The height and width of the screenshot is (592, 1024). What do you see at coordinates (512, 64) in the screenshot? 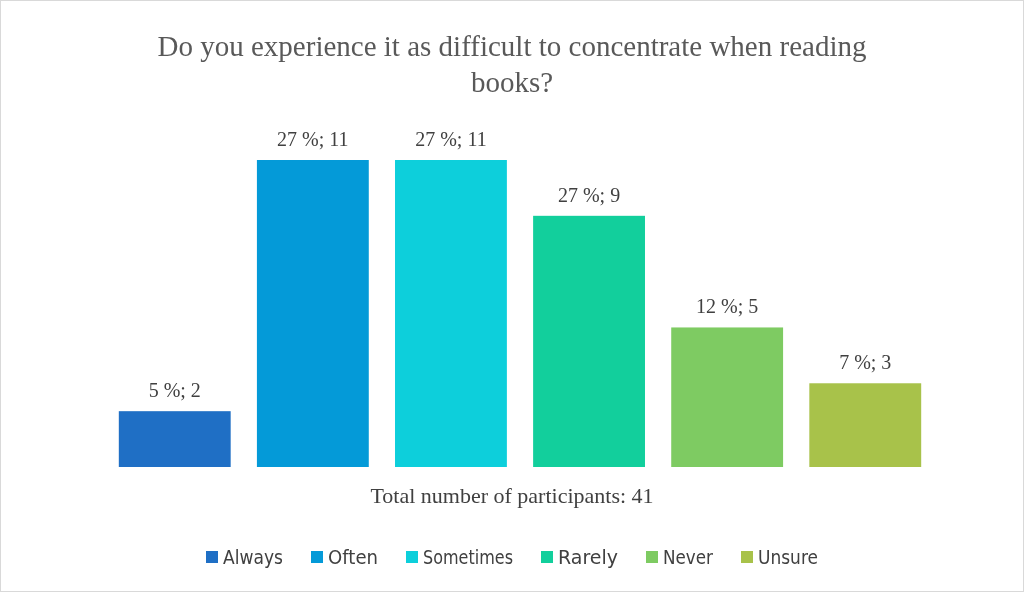
I see `chart-title: Do you experience it as difficult to concentrate when reading books?` at bounding box center [512, 64].